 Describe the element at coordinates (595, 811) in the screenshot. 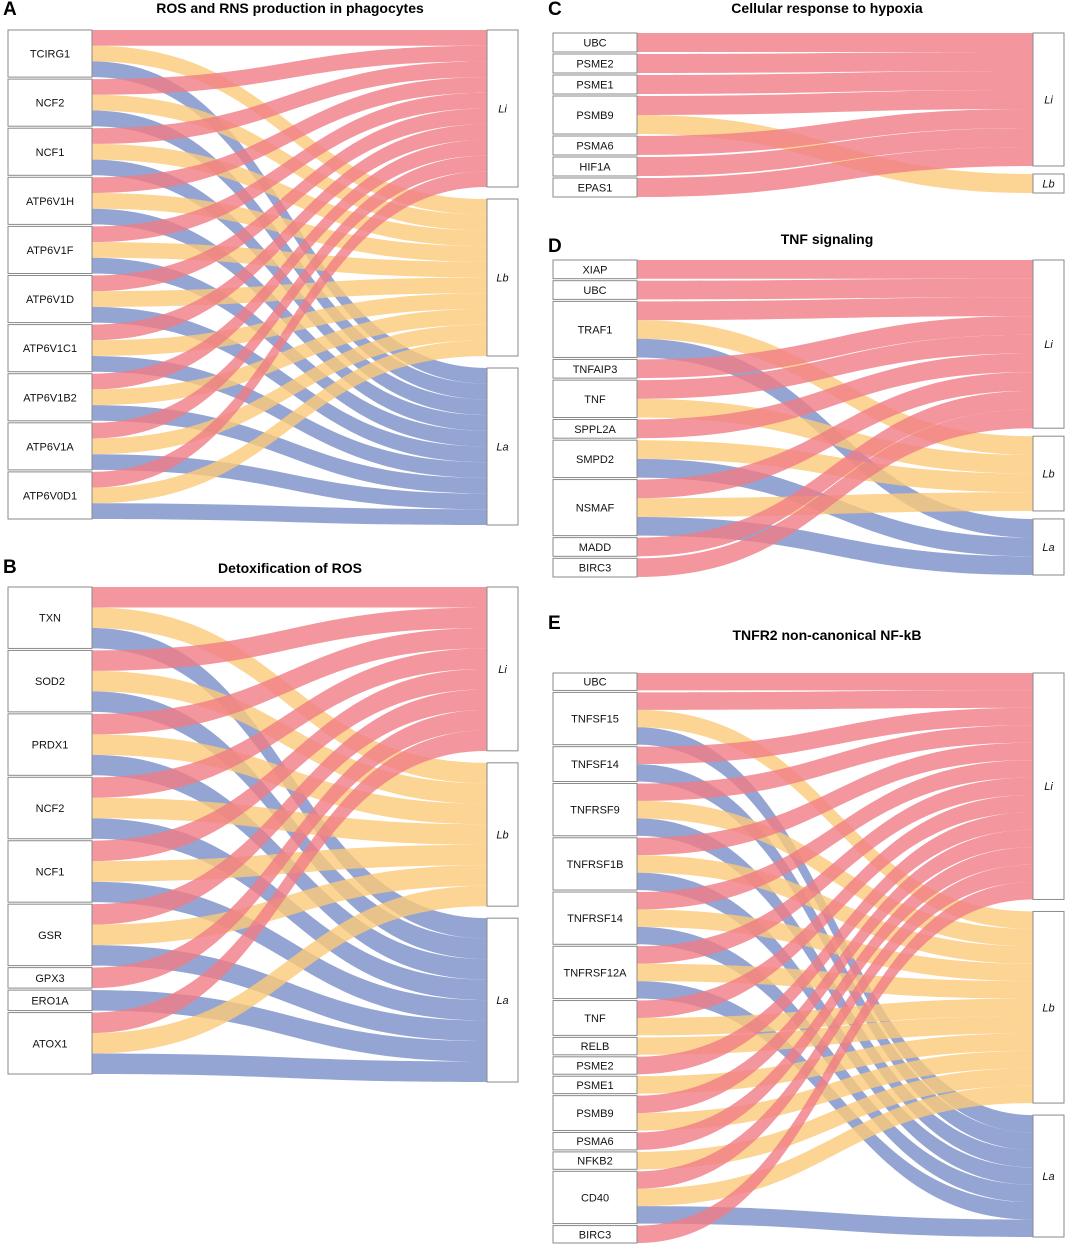

I see `source-label: TNFRSF9` at that location.